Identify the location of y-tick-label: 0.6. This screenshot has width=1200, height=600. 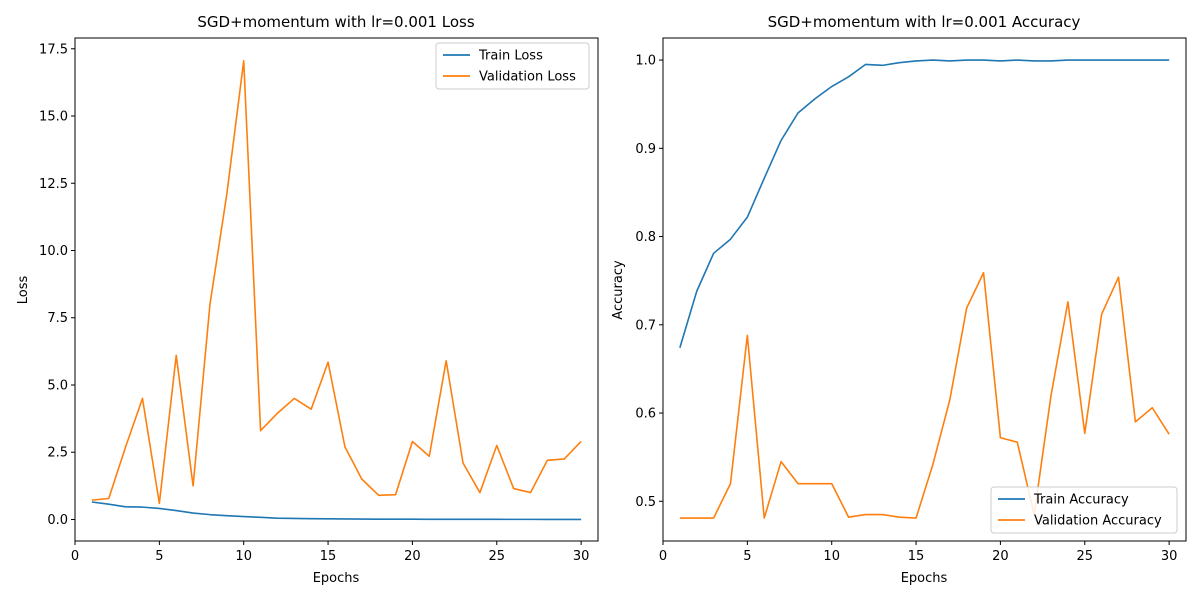
(645, 414).